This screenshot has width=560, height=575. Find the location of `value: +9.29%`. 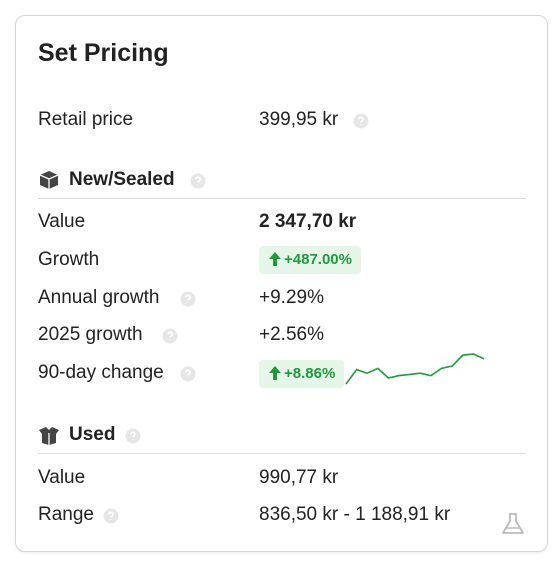

value: +9.29% is located at coordinates (291, 297).